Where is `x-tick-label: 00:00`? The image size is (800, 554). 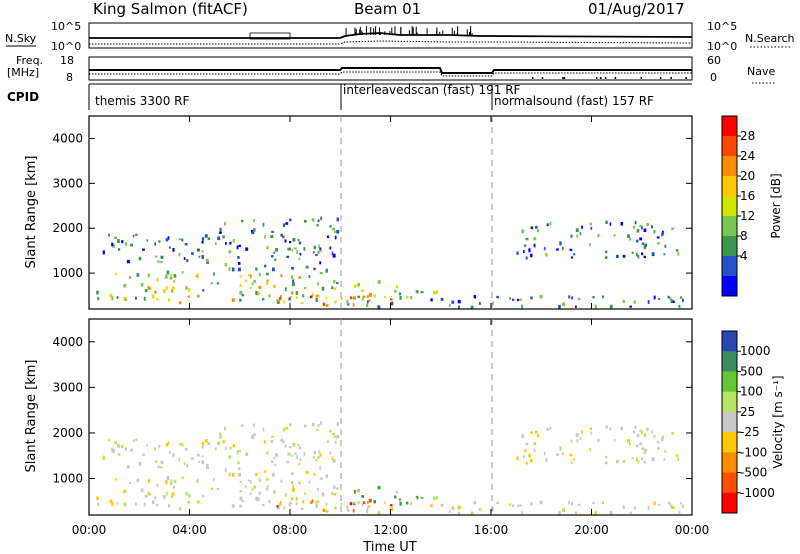
x-tick-label: 00:00 is located at coordinates (692, 530).